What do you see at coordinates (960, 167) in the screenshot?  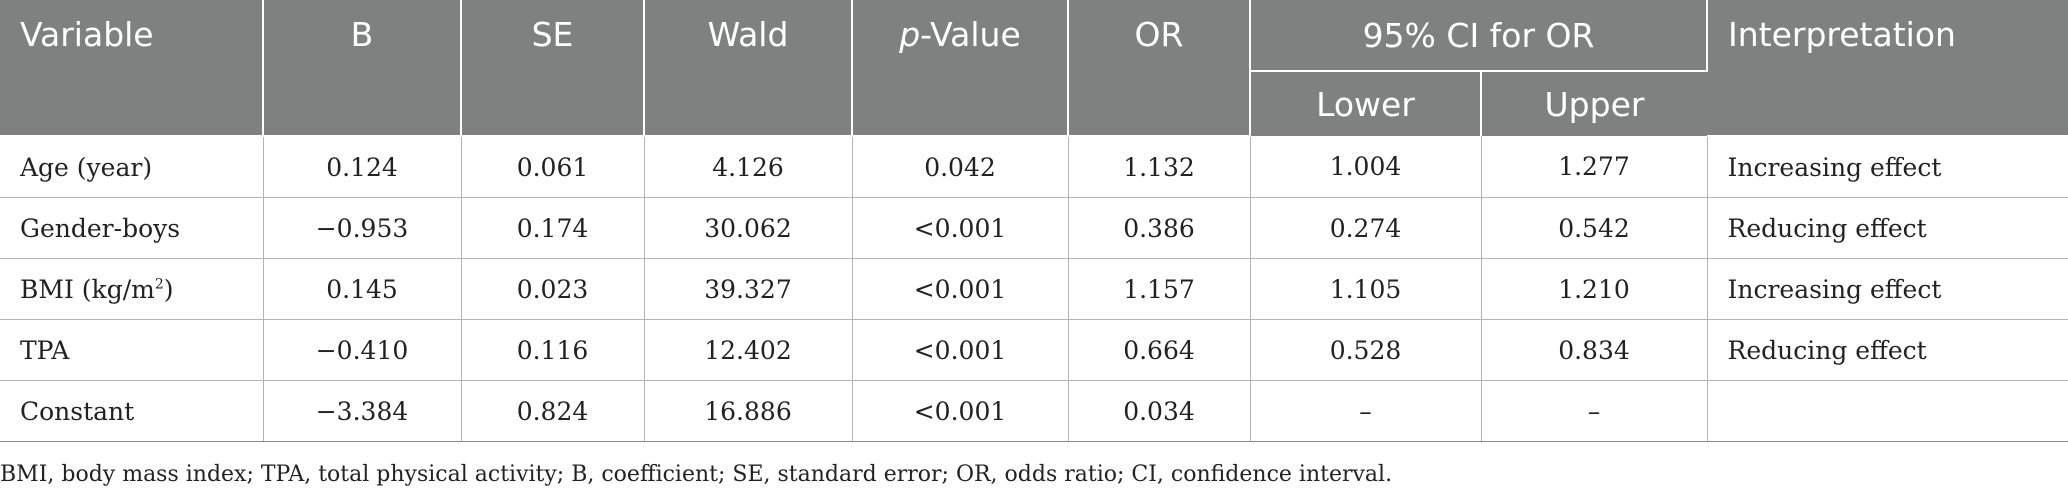 I see `cell-p: 0.042` at bounding box center [960, 167].